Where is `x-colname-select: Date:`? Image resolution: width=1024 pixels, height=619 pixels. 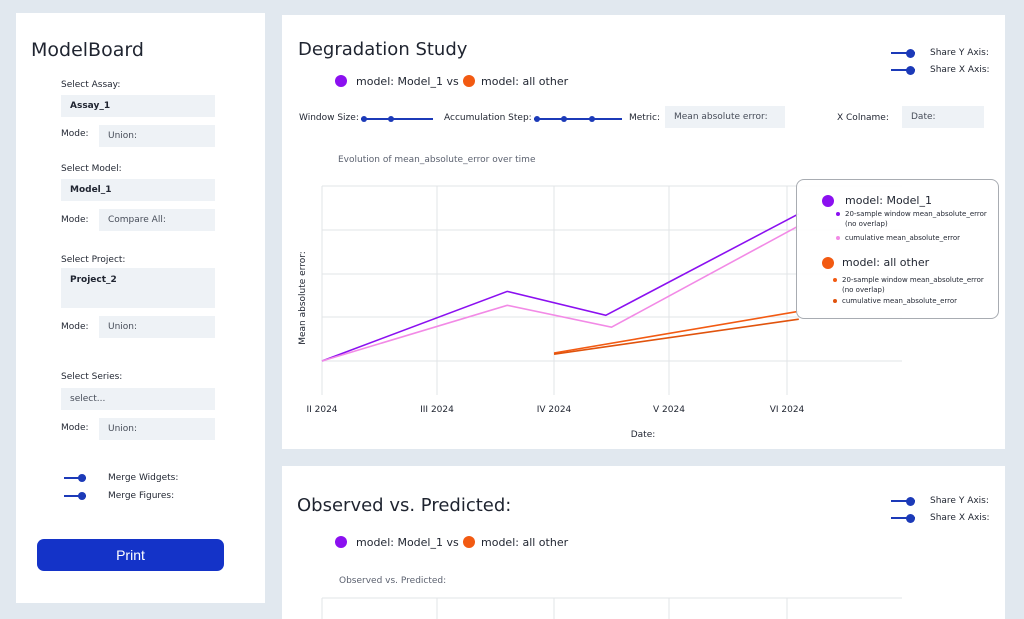 x-colname-select: Date: is located at coordinates (943, 117).